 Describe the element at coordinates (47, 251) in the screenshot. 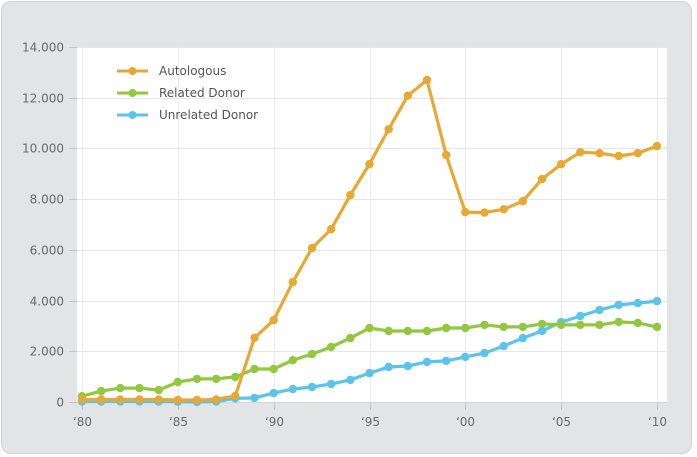

I see `y-tick-label: 6.000` at that location.